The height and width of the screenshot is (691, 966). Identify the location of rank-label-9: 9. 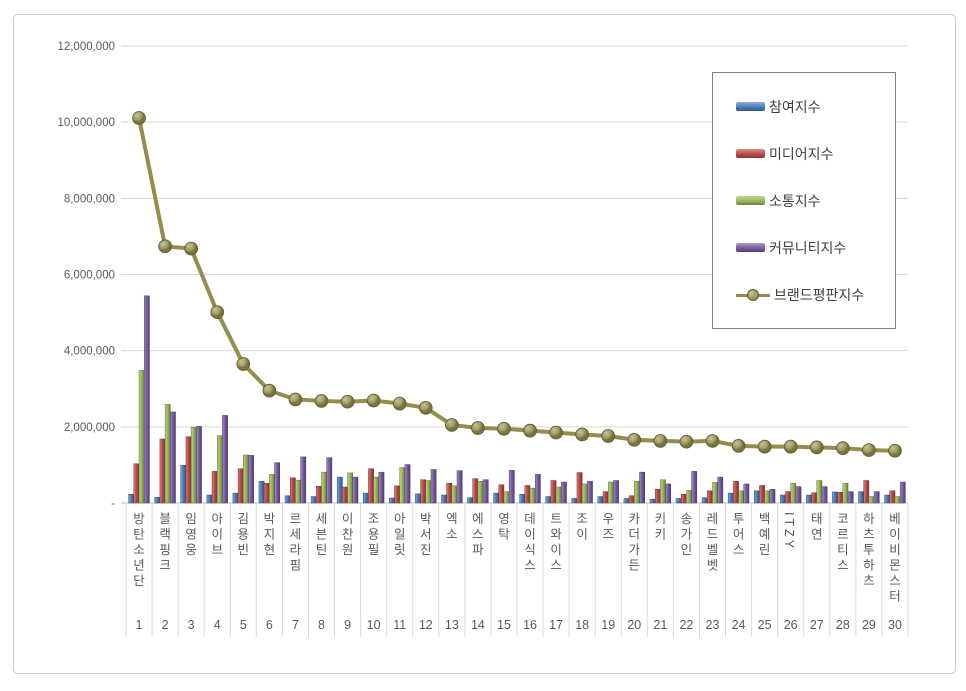
(348, 625).